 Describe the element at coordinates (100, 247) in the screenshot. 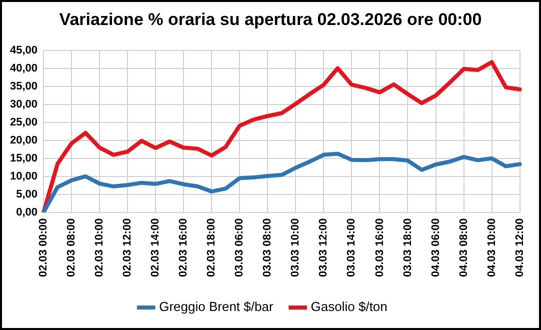

I see `x-tick-label: 02.03 10:00` at that location.